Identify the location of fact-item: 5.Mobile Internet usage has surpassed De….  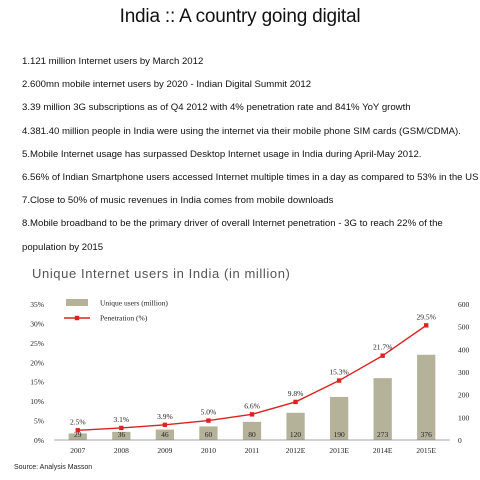
(222, 154).